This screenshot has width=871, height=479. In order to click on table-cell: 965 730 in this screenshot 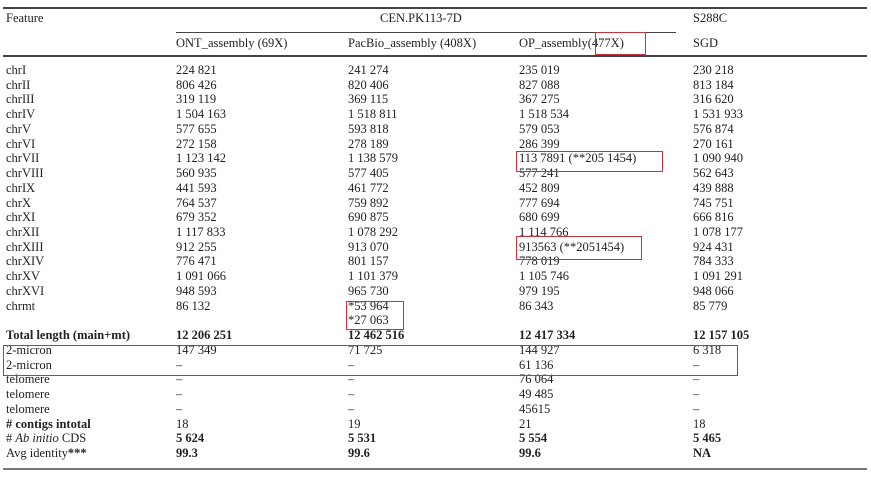, I will do `click(368, 290)`.